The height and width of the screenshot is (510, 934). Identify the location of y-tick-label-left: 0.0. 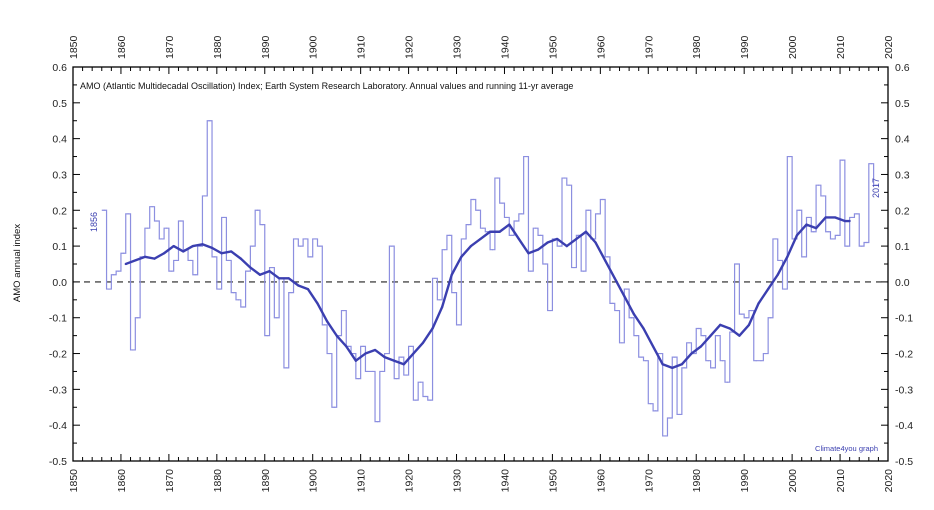
(59, 283).